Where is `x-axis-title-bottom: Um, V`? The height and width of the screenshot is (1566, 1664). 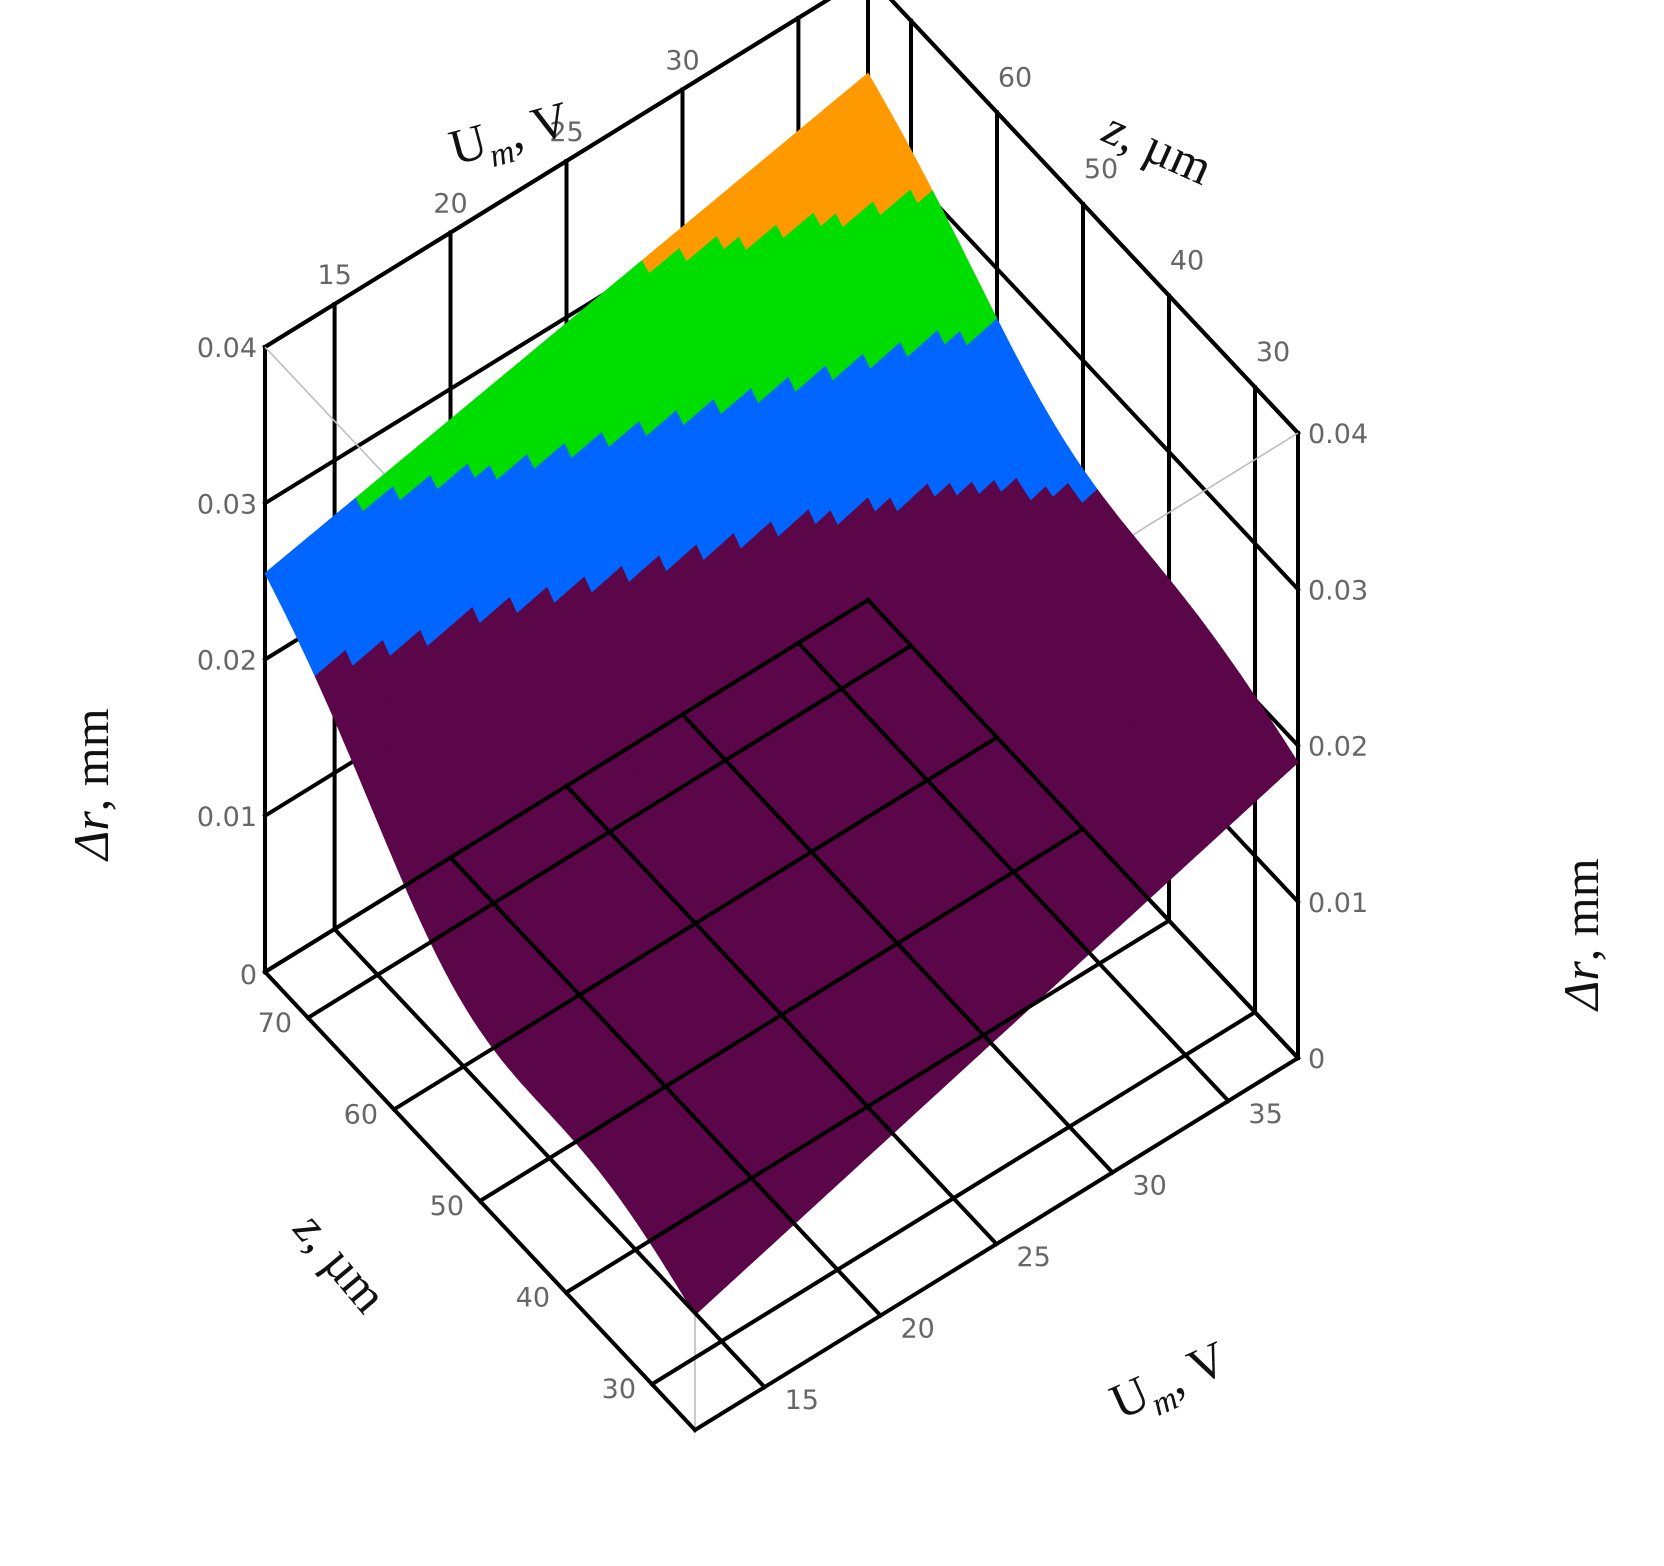
x-axis-title-bottom: Um, V is located at coordinates (1170, 1384).